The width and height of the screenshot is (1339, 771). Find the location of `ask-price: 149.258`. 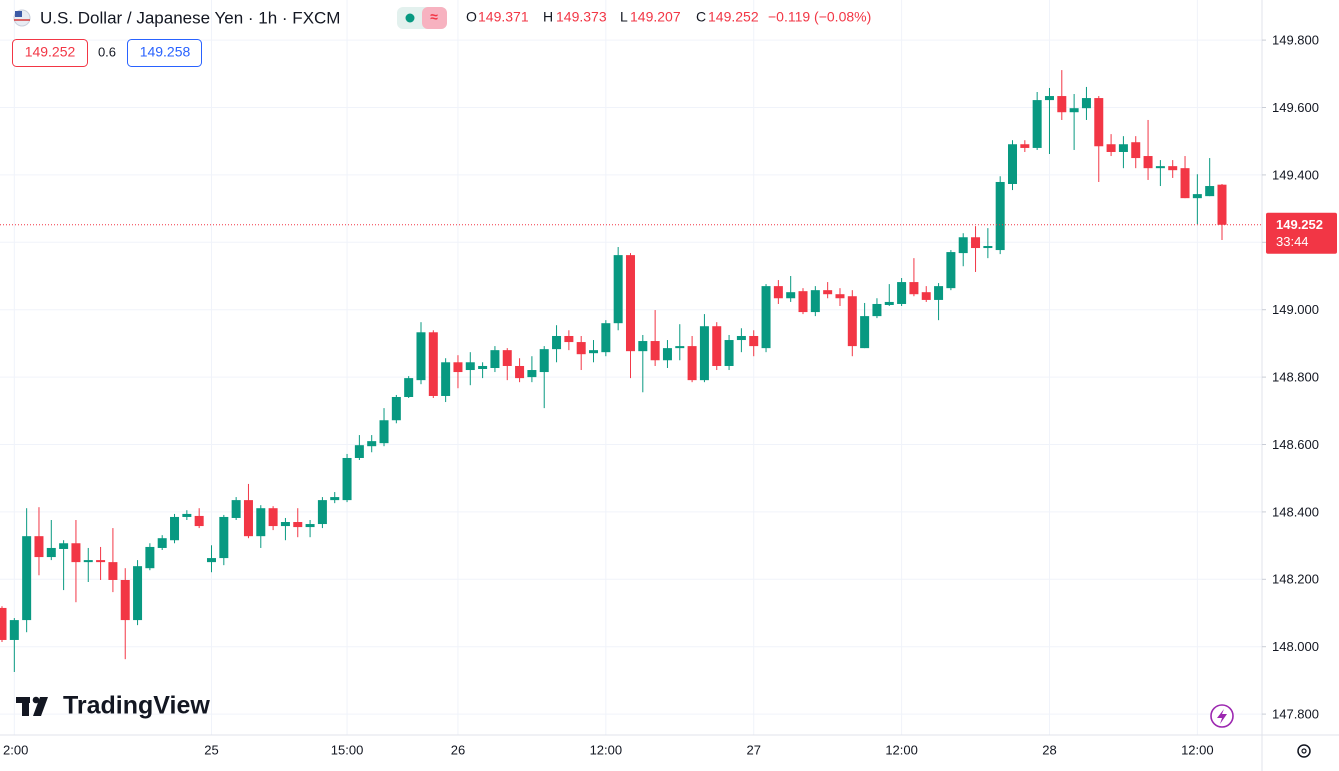

ask-price: 149.258 is located at coordinates (165, 52).